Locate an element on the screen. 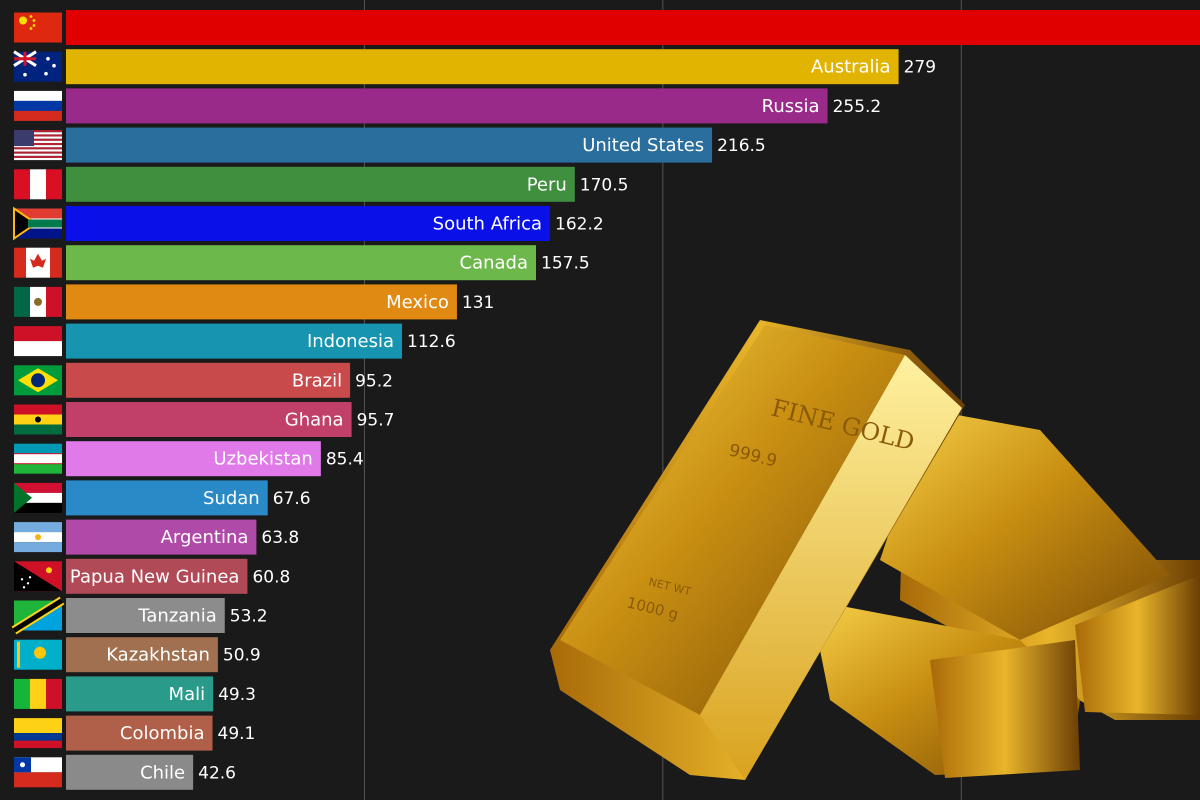 This screenshot has width=1200, height=800. chile-flag is located at coordinates (38, 772).